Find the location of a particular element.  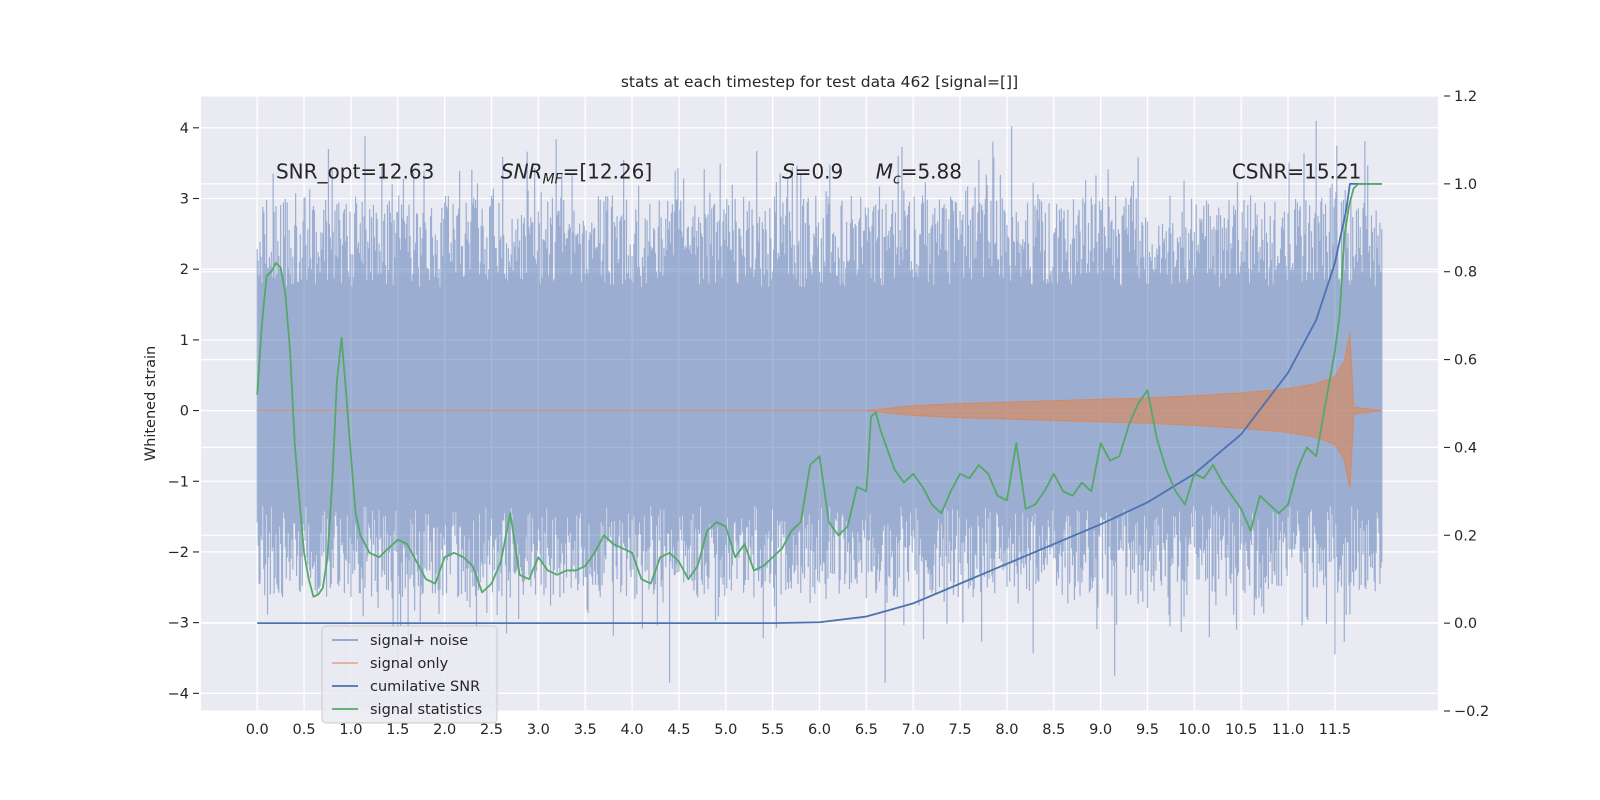

signal-only-envelope is located at coordinates (819, 410).